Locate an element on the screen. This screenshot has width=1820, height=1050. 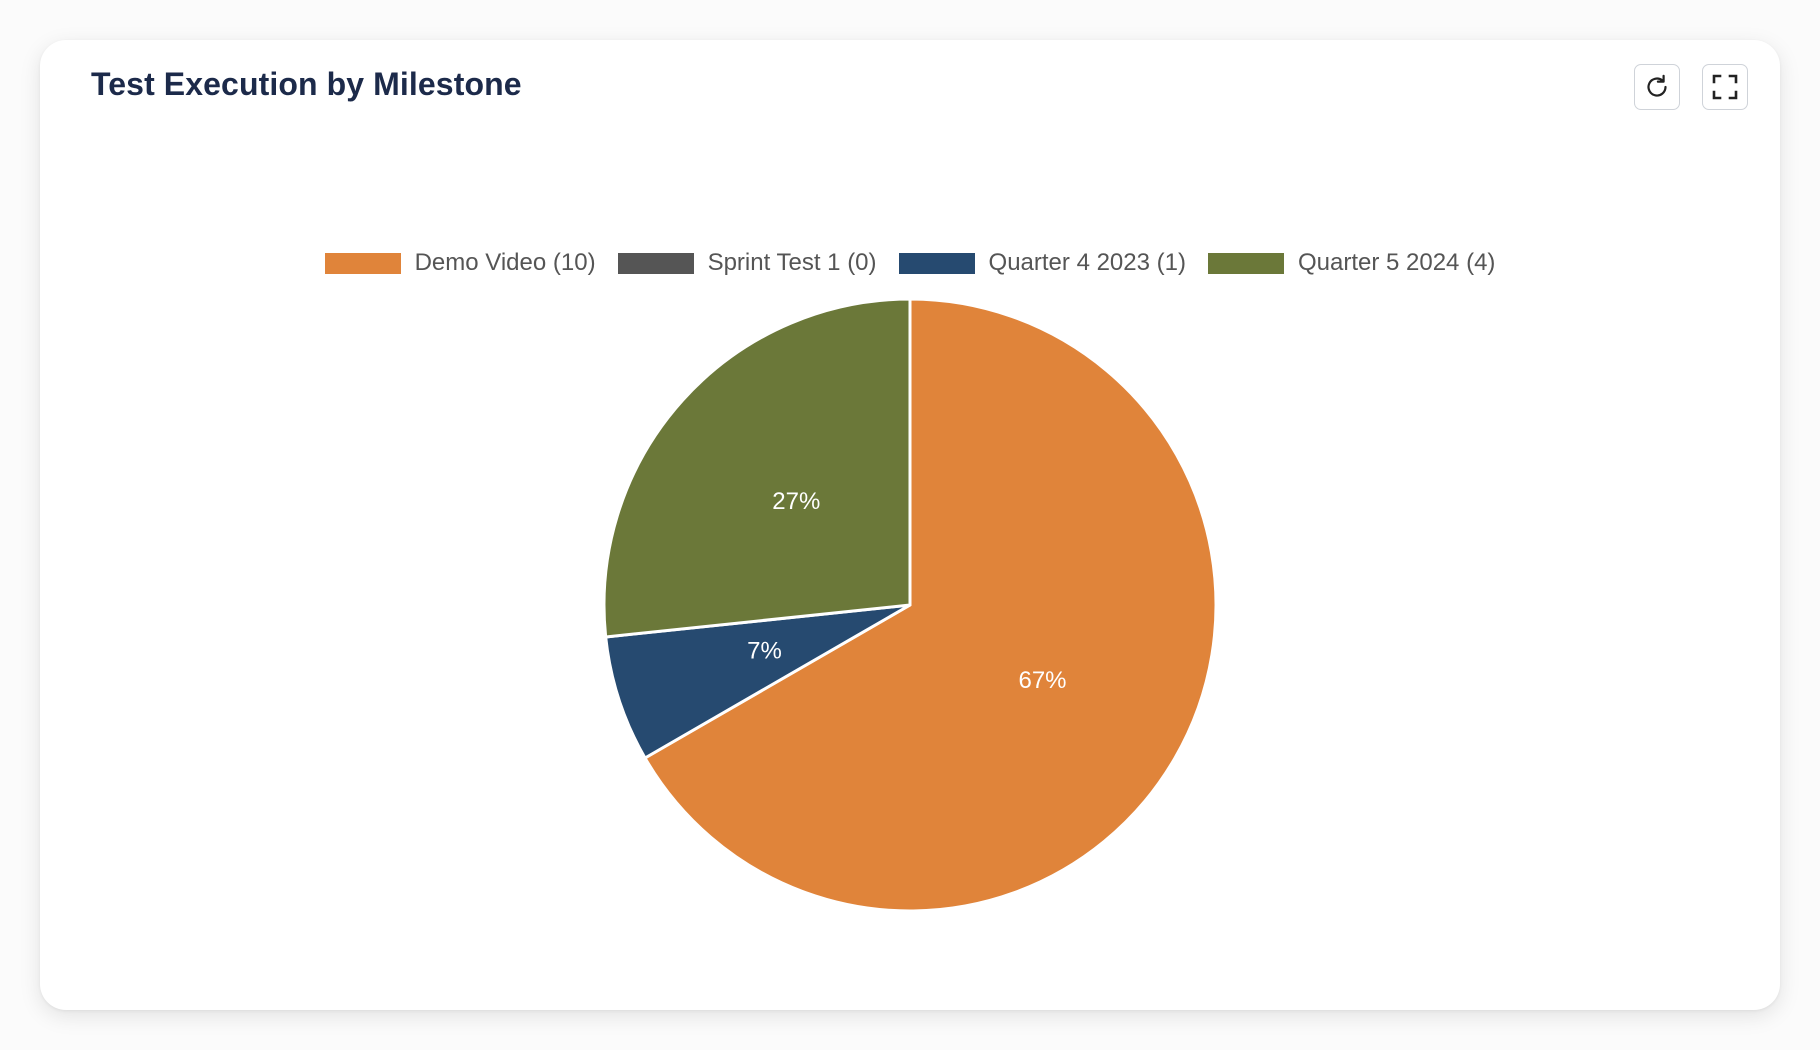
card-title: Test Execution by Milestone is located at coordinates (306, 84).